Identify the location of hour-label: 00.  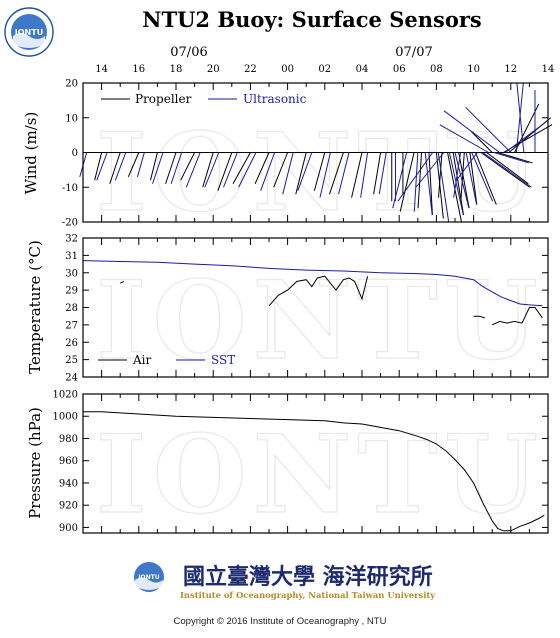
(287, 69).